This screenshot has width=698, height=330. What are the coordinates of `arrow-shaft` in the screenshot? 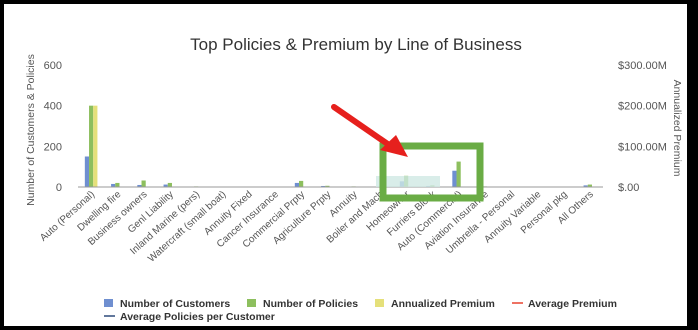 It's located at (363, 127).